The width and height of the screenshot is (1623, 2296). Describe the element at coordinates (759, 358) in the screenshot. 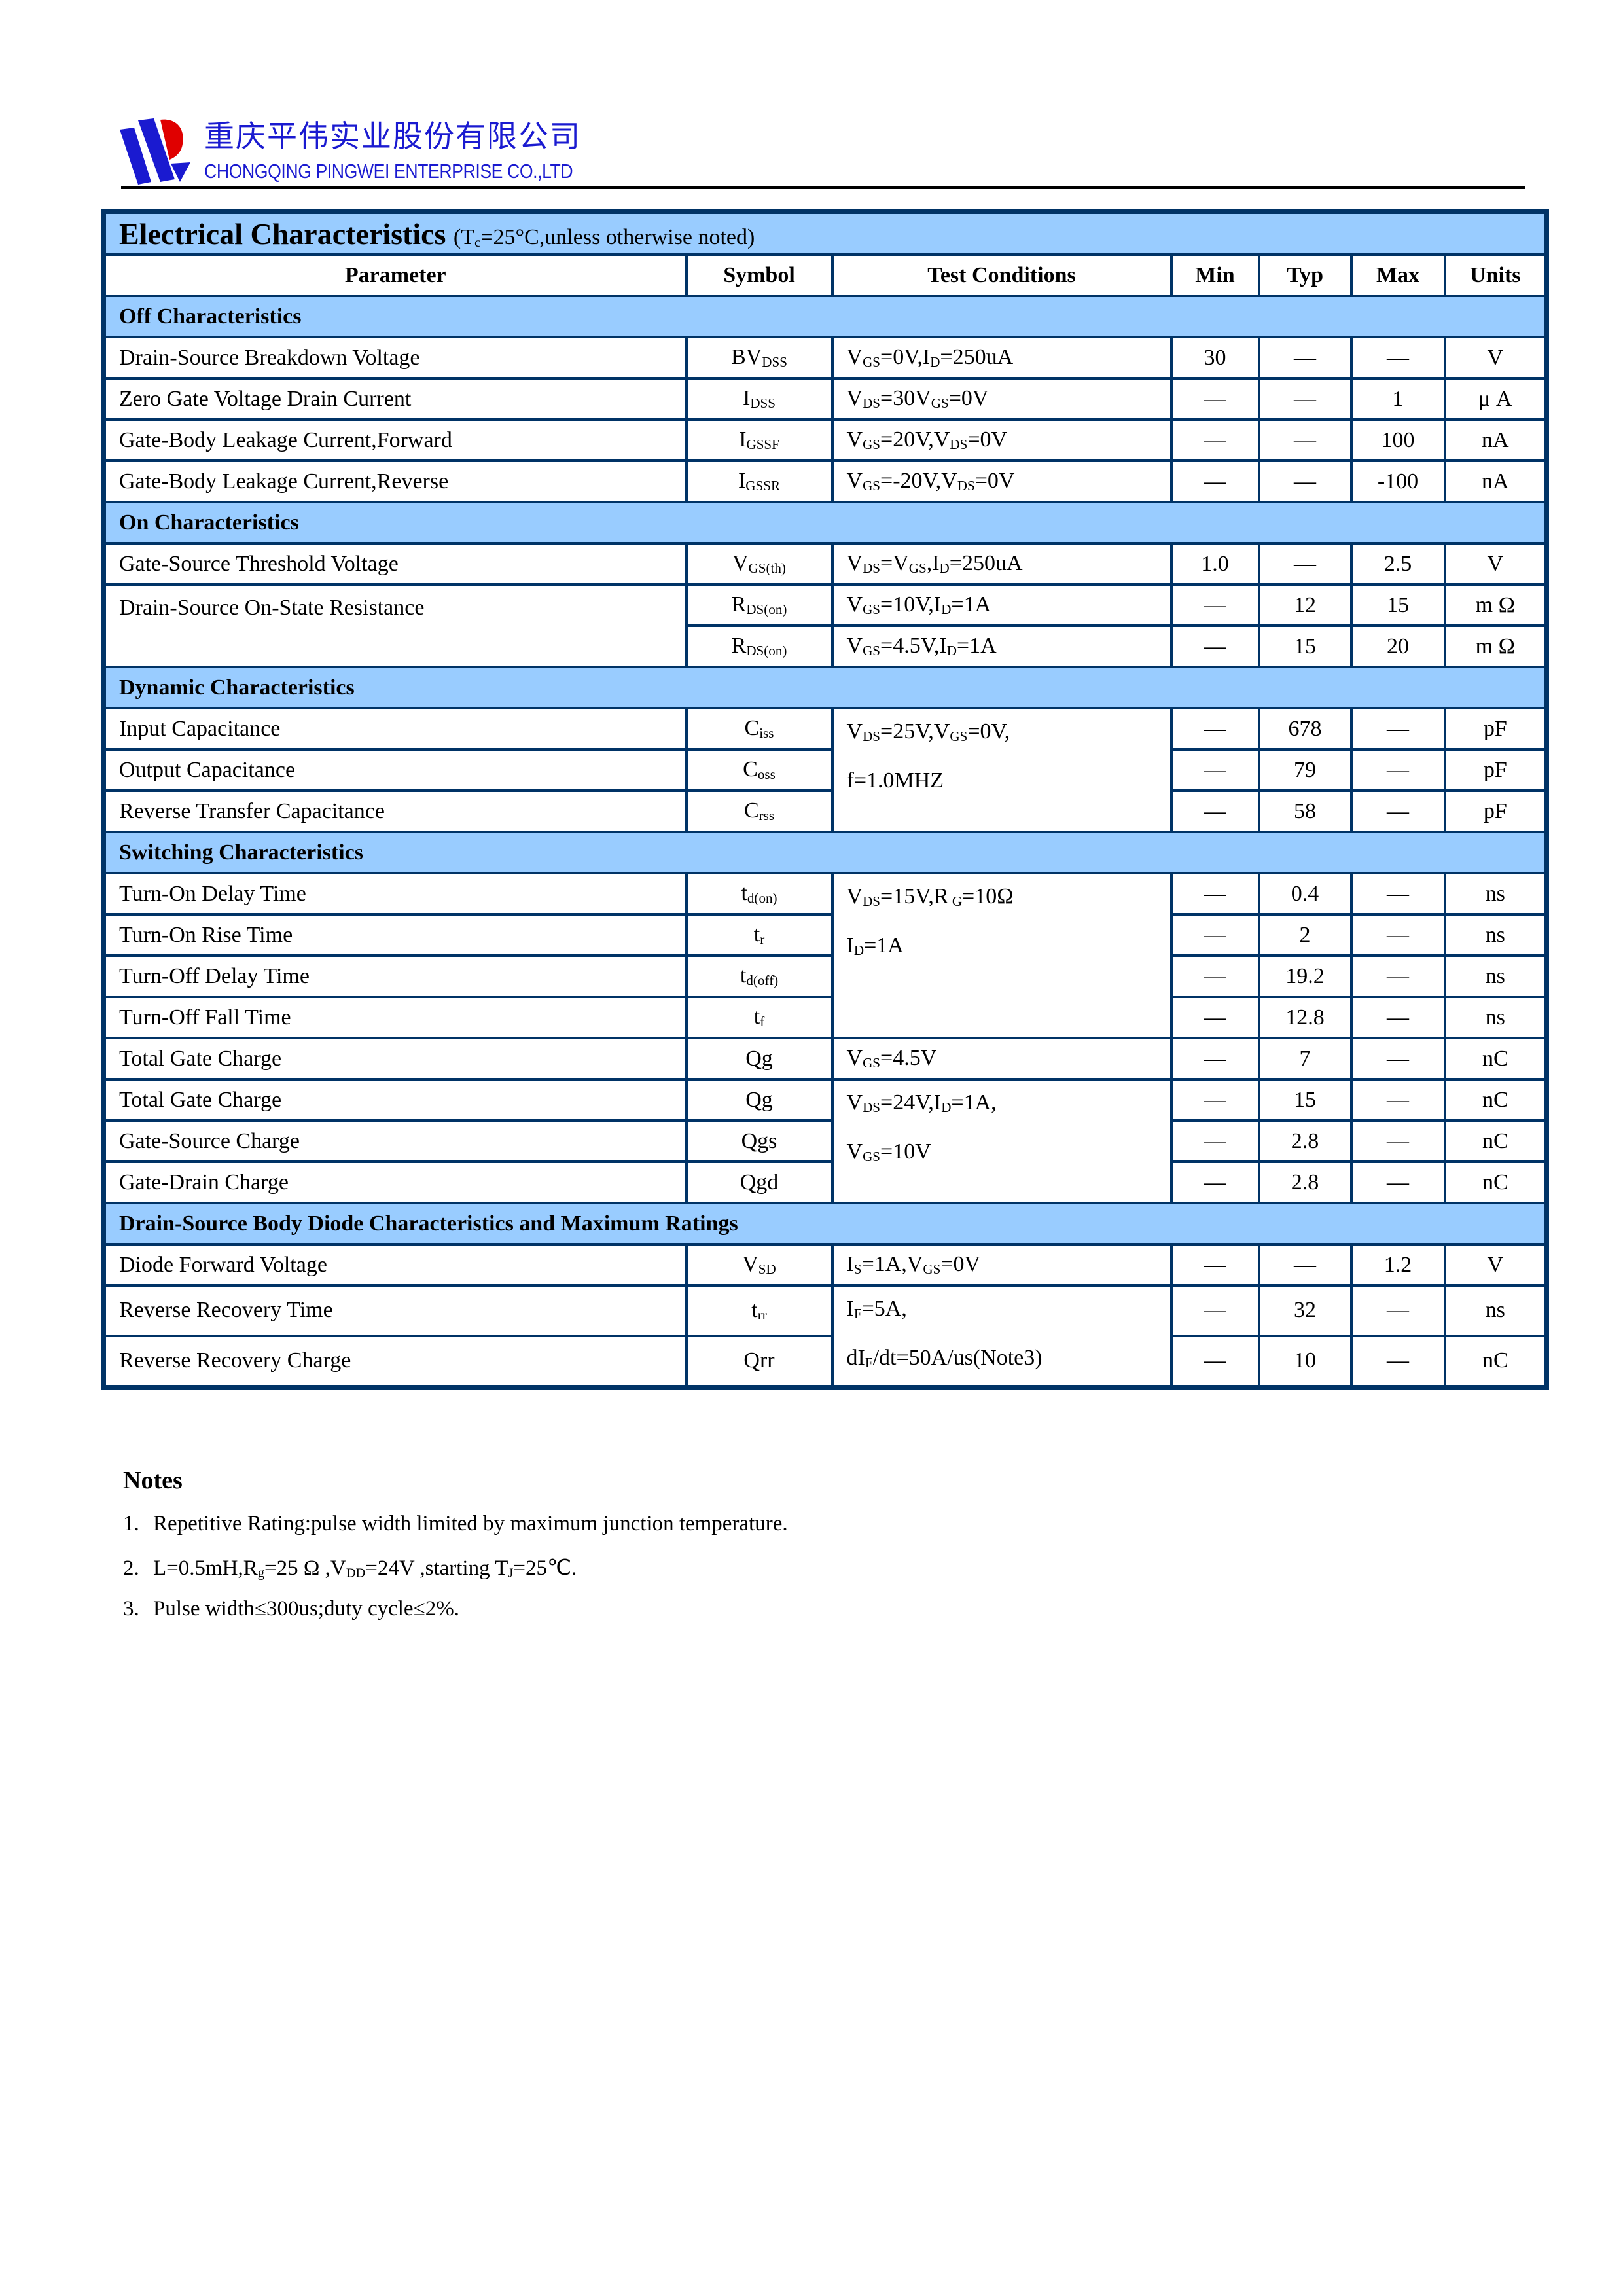

I see `symbol-cell: BVDSS` at that location.